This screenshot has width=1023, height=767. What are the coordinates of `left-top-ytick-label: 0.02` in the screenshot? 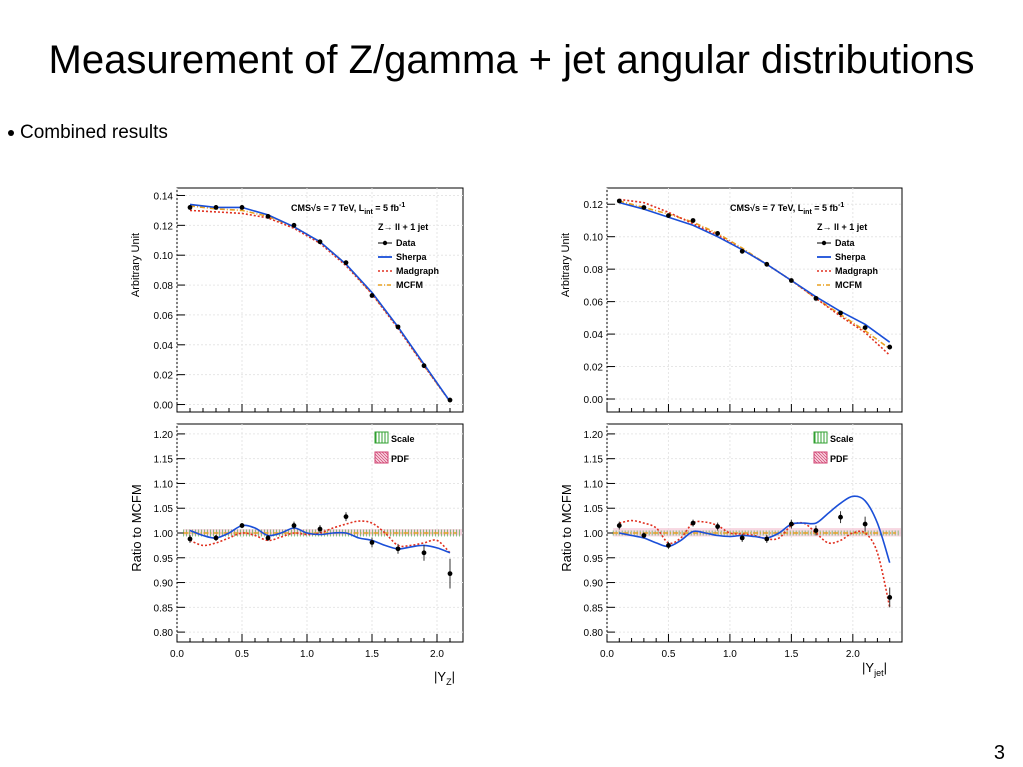 It's located at (164, 376).